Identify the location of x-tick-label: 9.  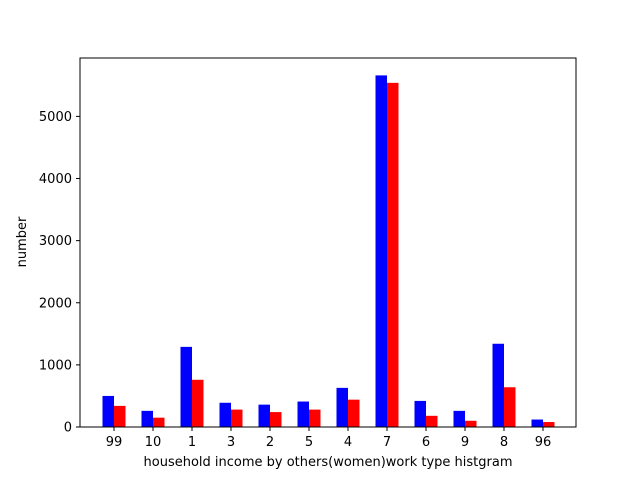
(465, 442).